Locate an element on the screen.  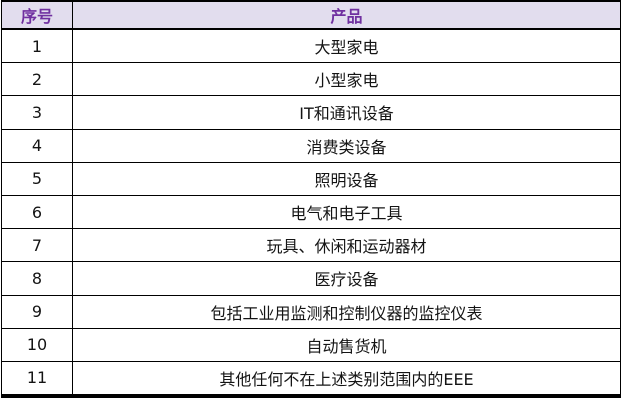
table-row: 8 医疗设备 is located at coordinates (311, 278).